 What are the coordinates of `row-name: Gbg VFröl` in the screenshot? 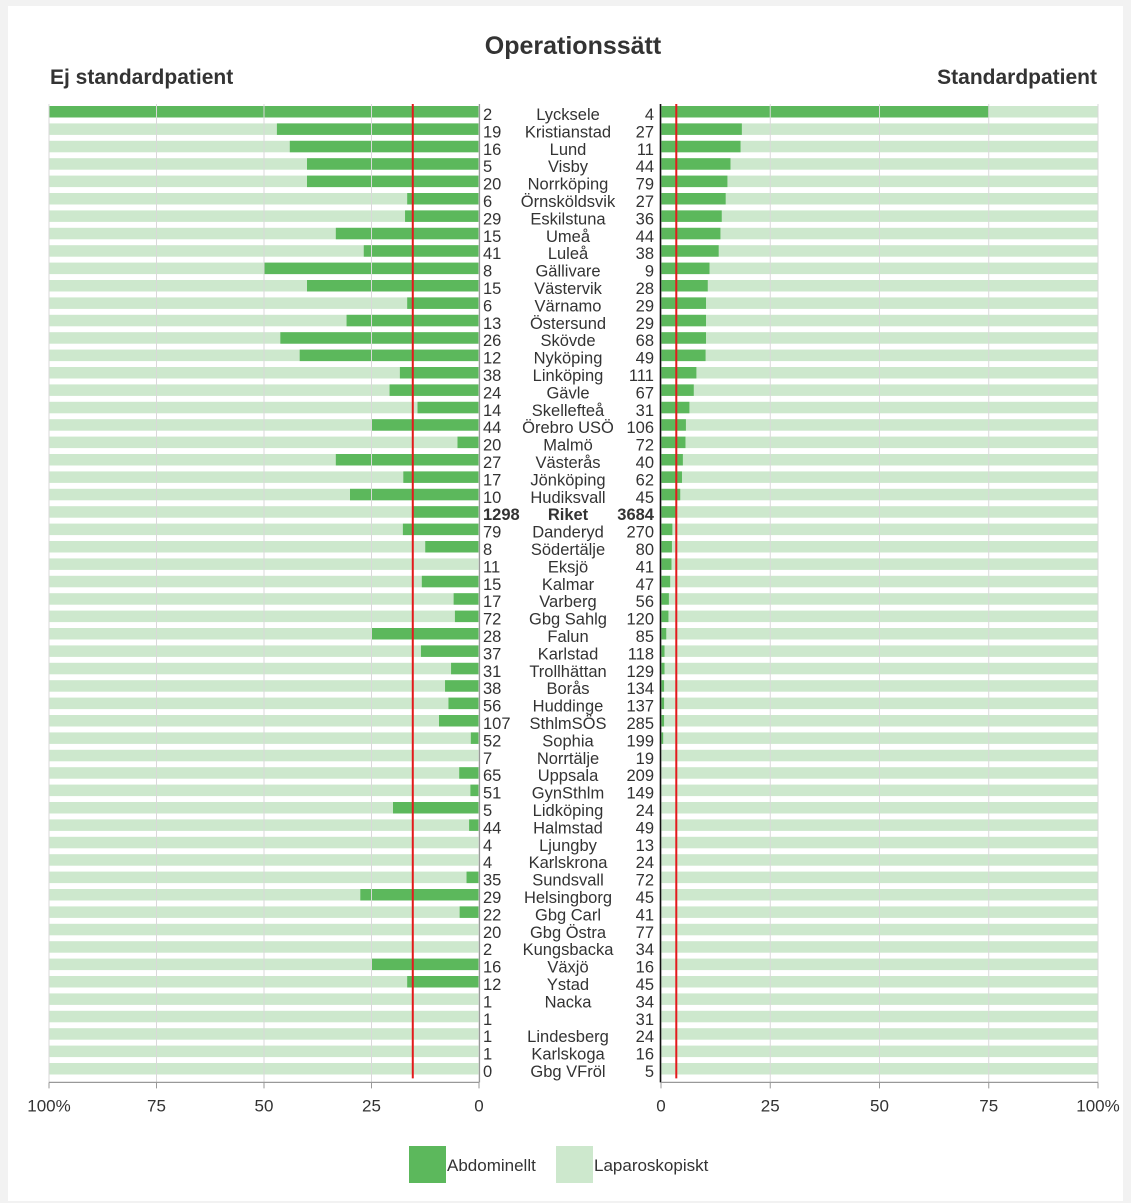 It's located at (567, 1072).